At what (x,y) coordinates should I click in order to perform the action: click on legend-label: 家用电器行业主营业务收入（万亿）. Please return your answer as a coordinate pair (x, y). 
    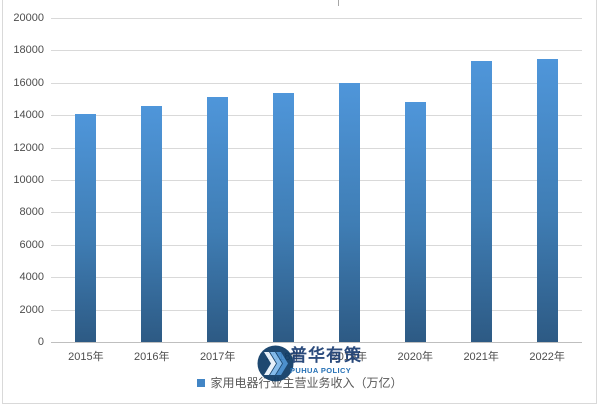
    Looking at the image, I should click on (306, 383).